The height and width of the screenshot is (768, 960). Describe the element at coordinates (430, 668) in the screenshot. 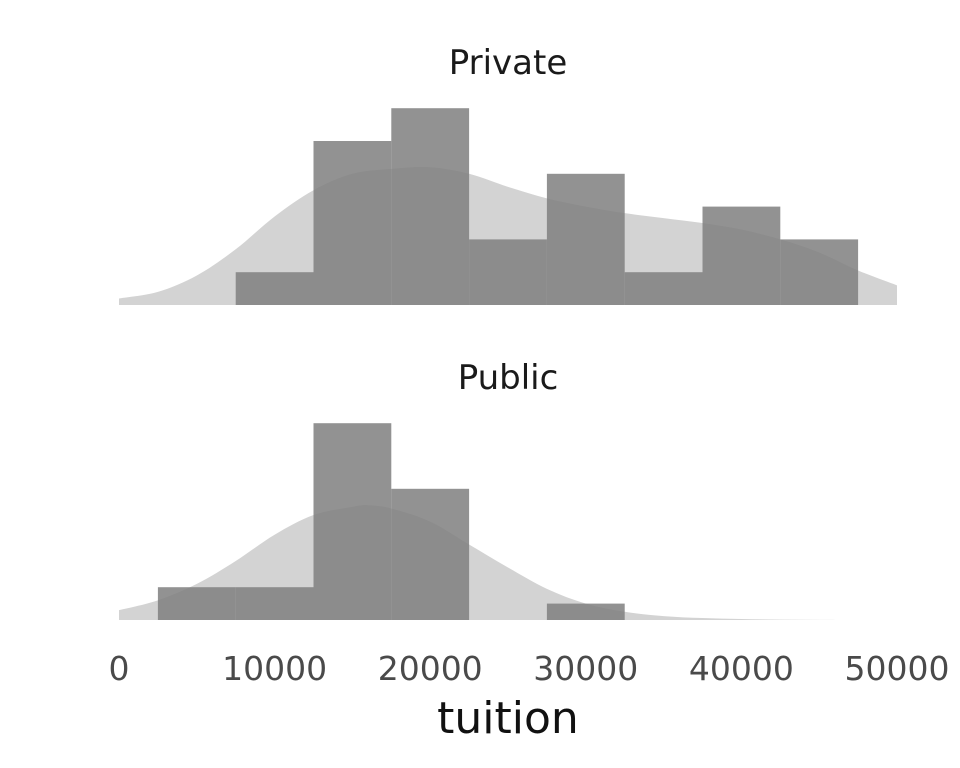

I see `x-tick-label: 20000` at that location.